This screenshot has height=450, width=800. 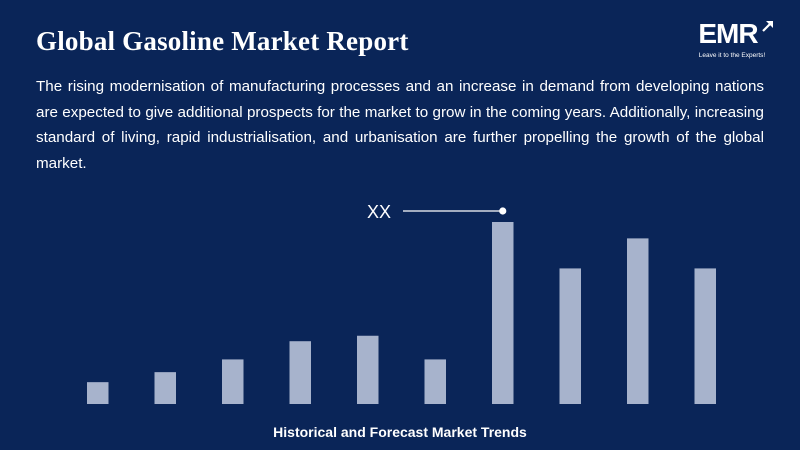 I want to click on annotation-dot, so click(x=503, y=211).